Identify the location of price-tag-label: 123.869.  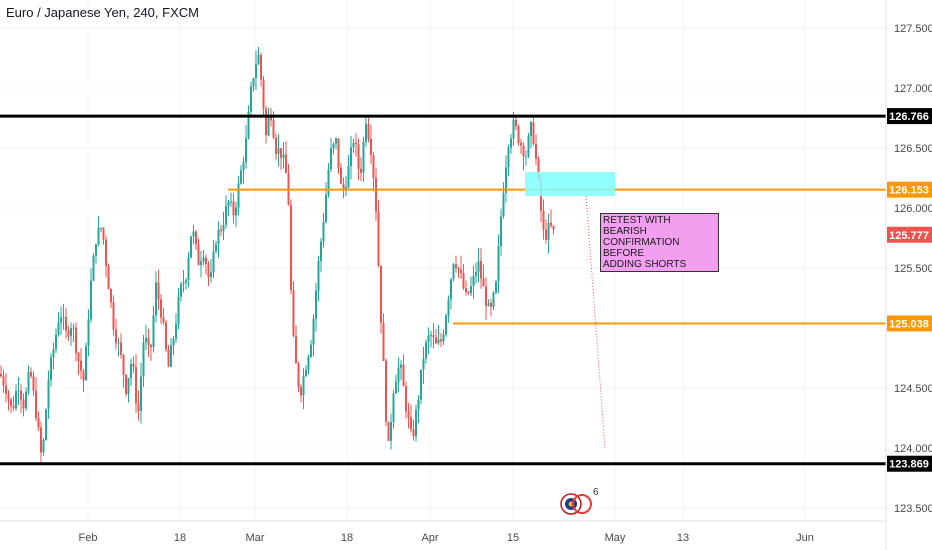
(909, 465).